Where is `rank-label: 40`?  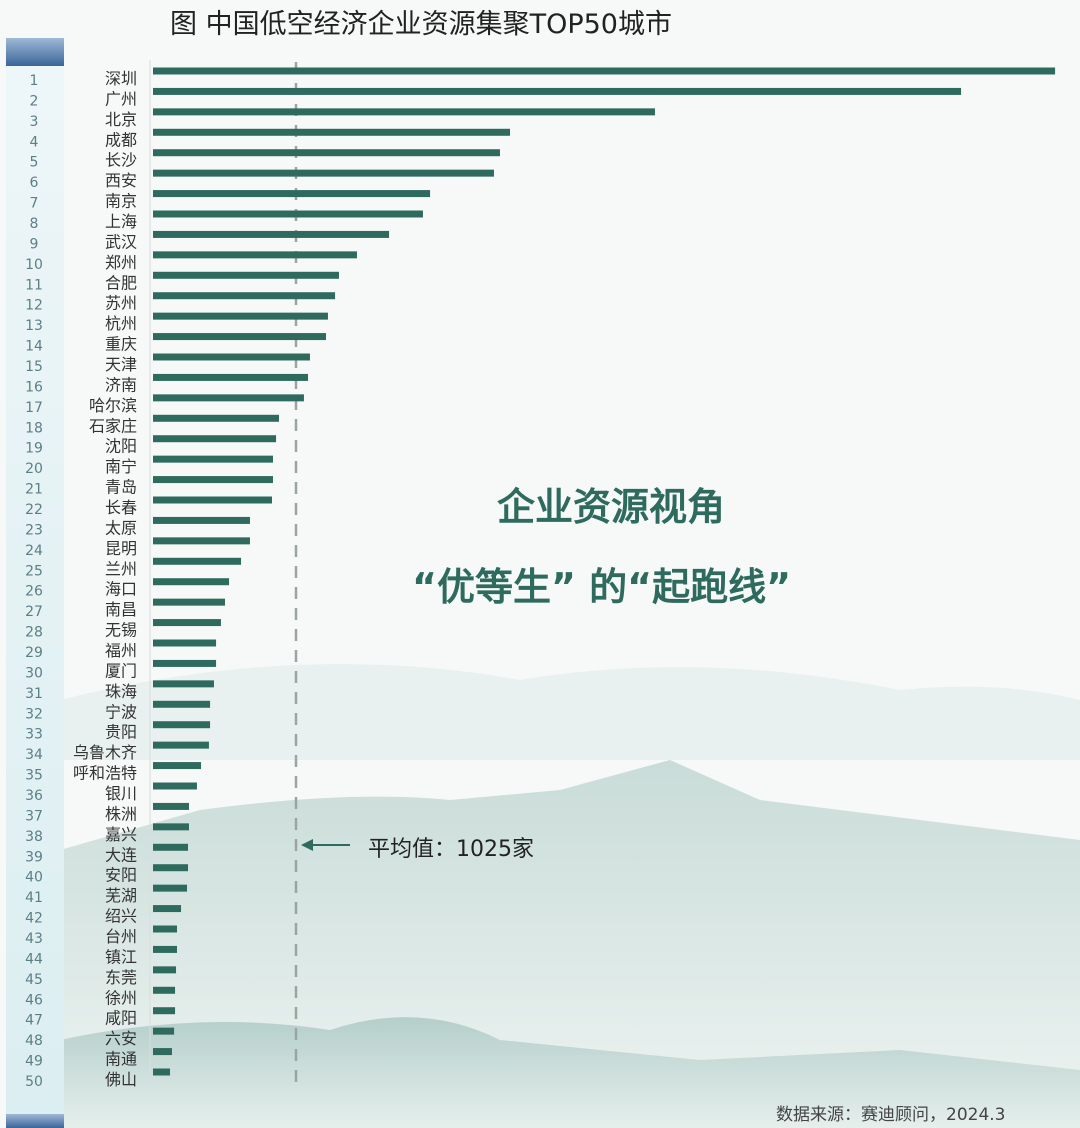
rank-label: 40 is located at coordinates (34, 878).